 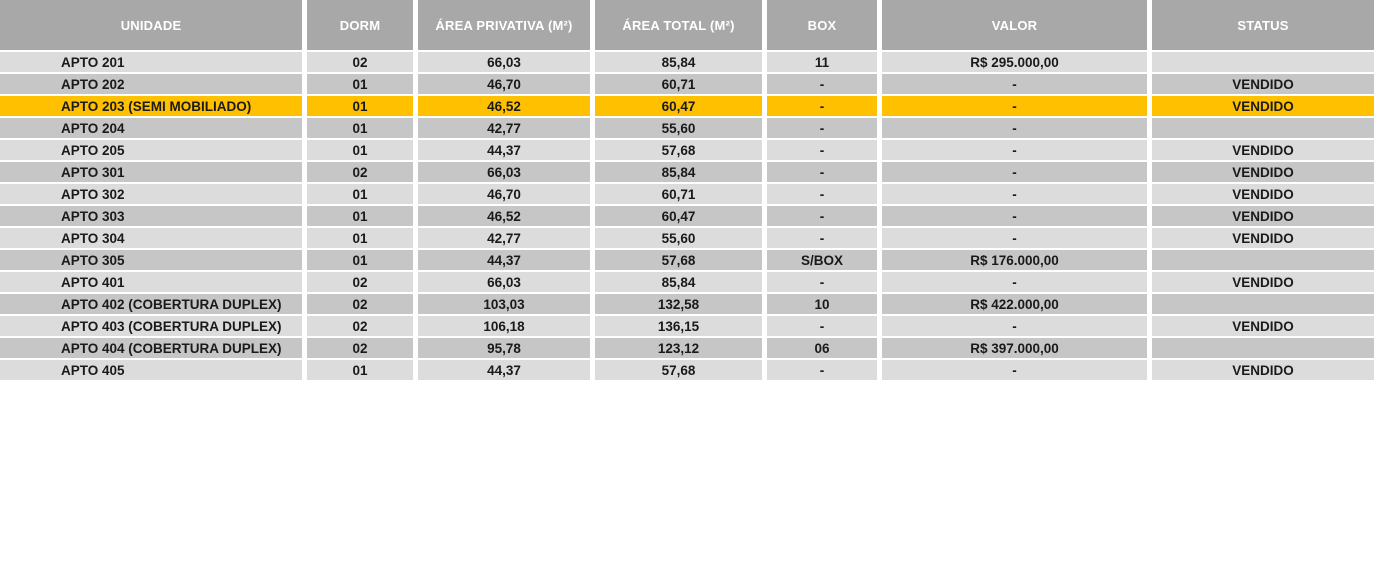 I want to click on cell-unidade: APTO 201, so click(x=151, y=62).